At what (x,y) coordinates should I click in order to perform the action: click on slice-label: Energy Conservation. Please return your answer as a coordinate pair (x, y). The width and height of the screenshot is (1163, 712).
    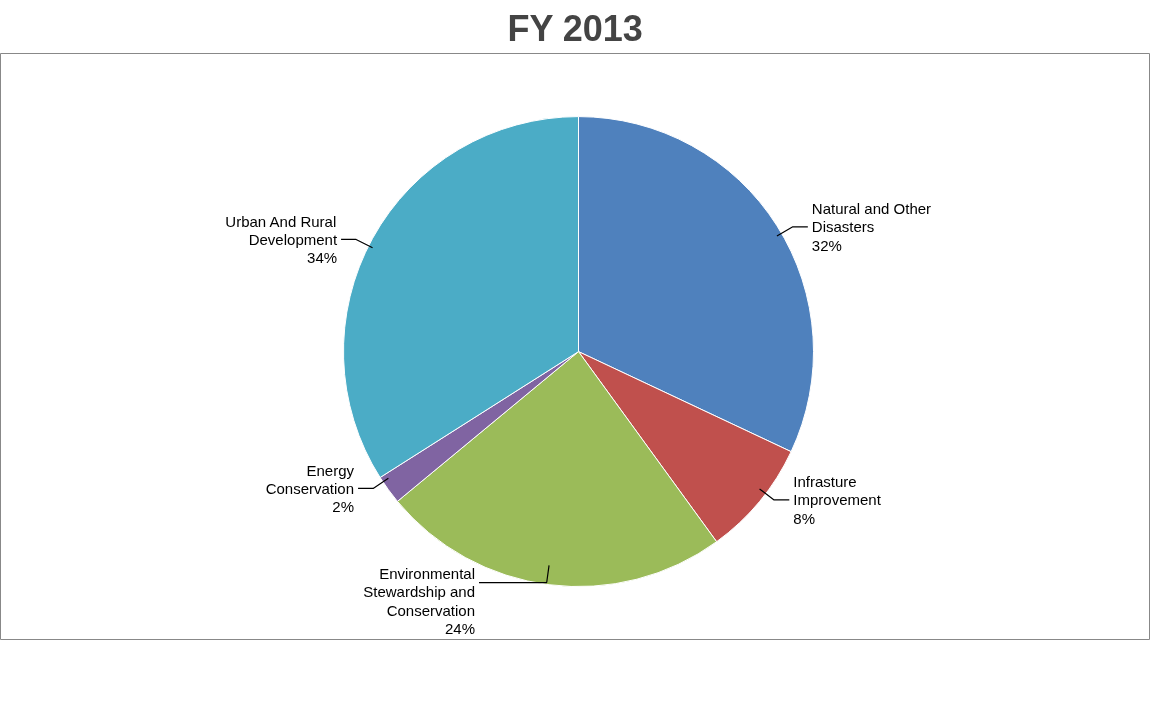
    Looking at the image, I should click on (310, 479).